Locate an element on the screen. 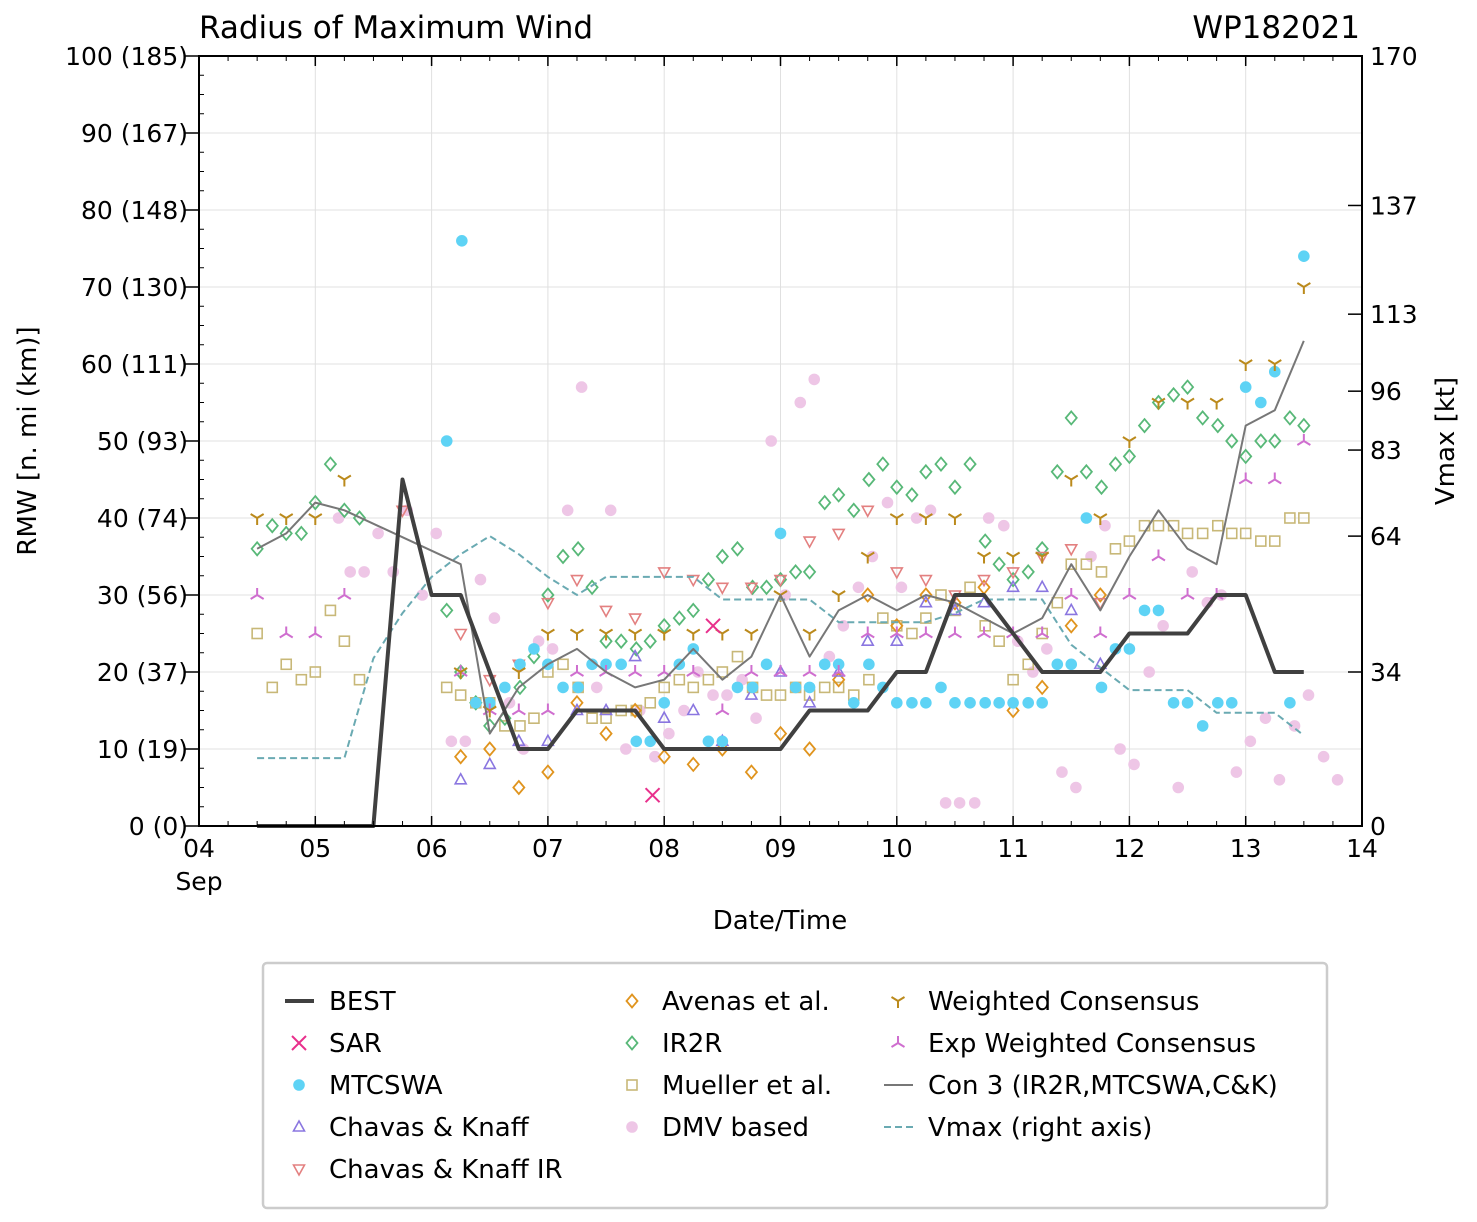 The image size is (1477, 1222). y-tick-label: 0 (0) is located at coordinates (158, 826).